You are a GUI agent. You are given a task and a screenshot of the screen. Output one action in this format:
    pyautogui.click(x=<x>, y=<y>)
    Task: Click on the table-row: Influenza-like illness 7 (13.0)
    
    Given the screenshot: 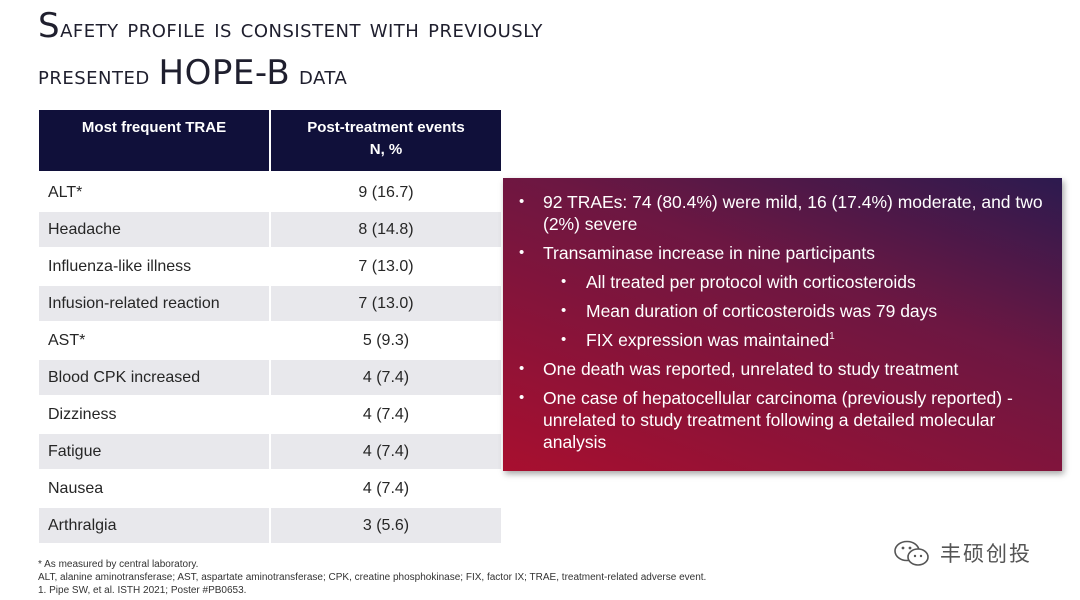 What is the action you would take?
    pyautogui.click(x=270, y=267)
    